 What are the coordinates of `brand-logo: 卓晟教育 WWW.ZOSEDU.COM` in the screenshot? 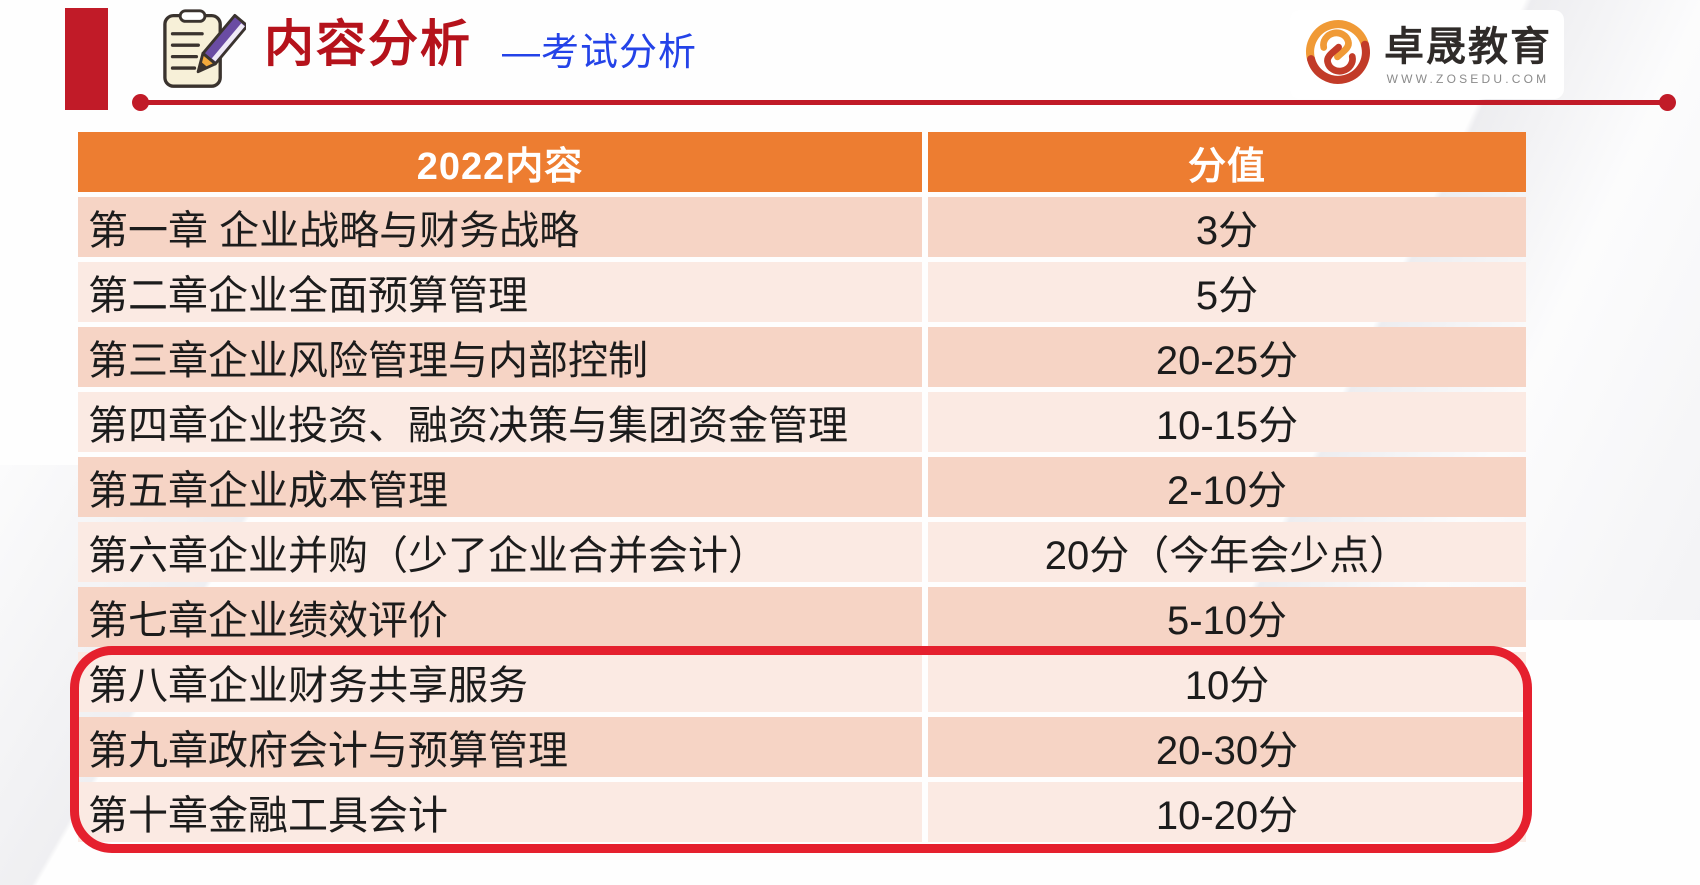 It's located at (1427, 54).